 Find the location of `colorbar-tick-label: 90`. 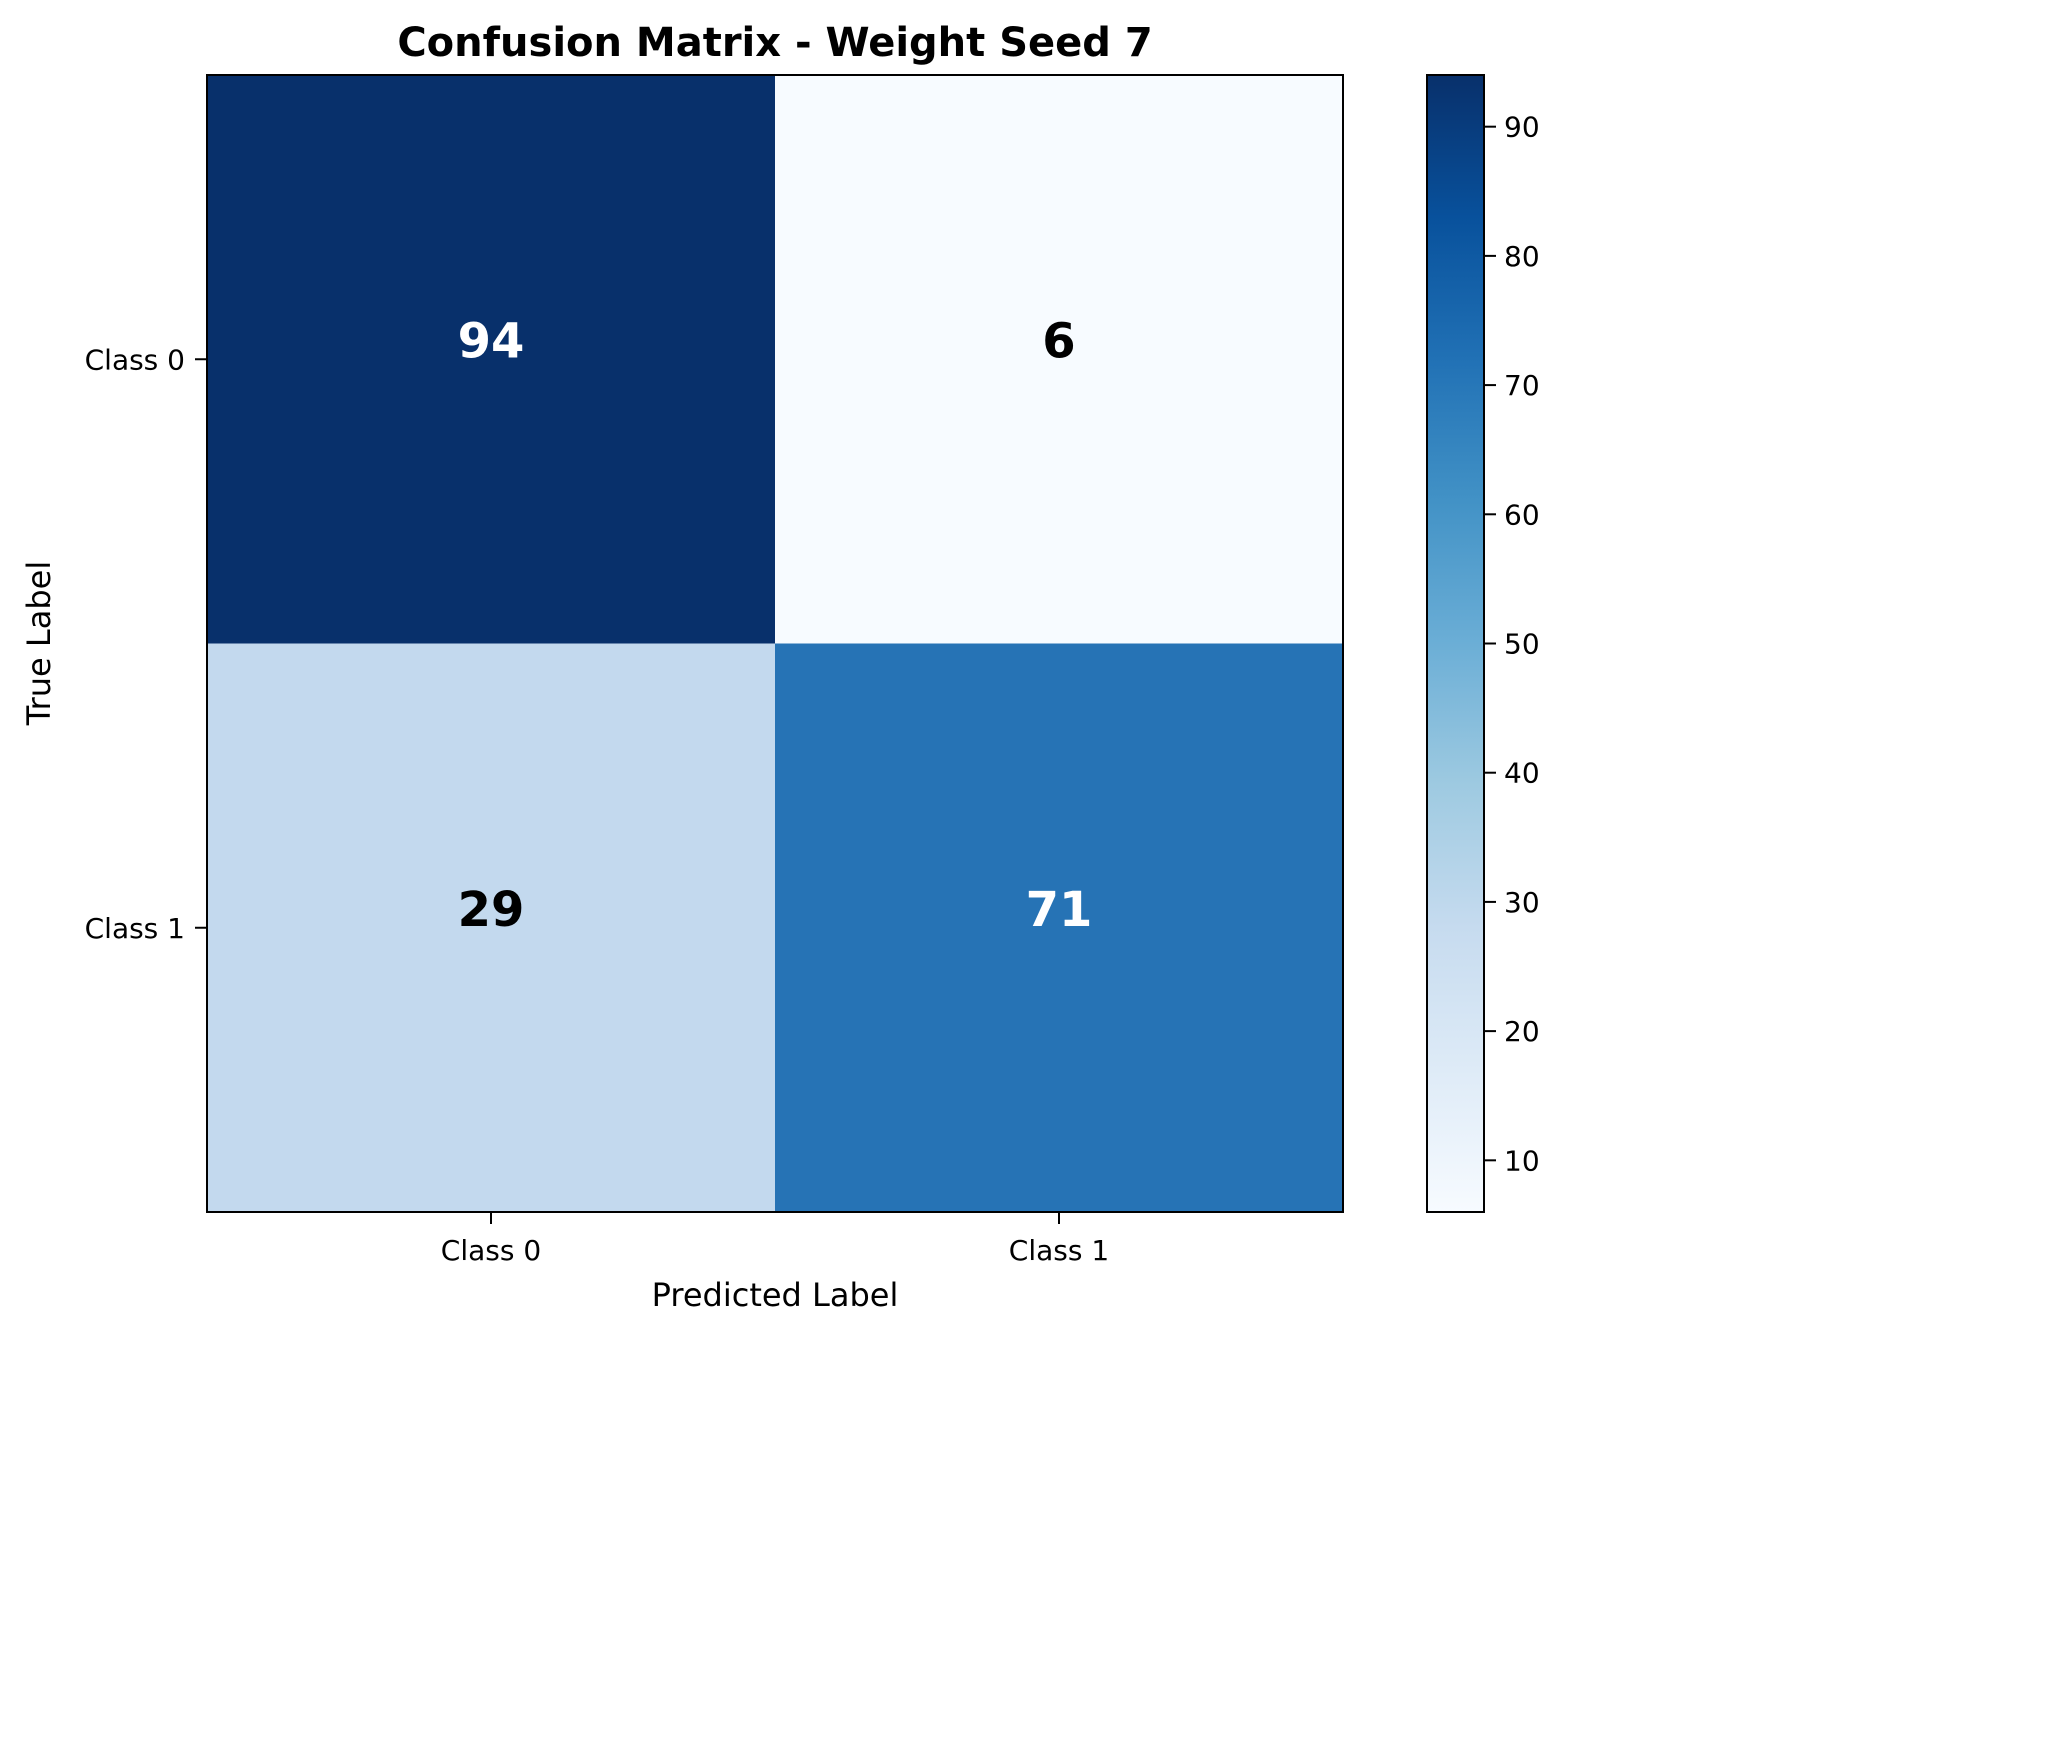

colorbar-tick-label: 90 is located at coordinates (1522, 127).